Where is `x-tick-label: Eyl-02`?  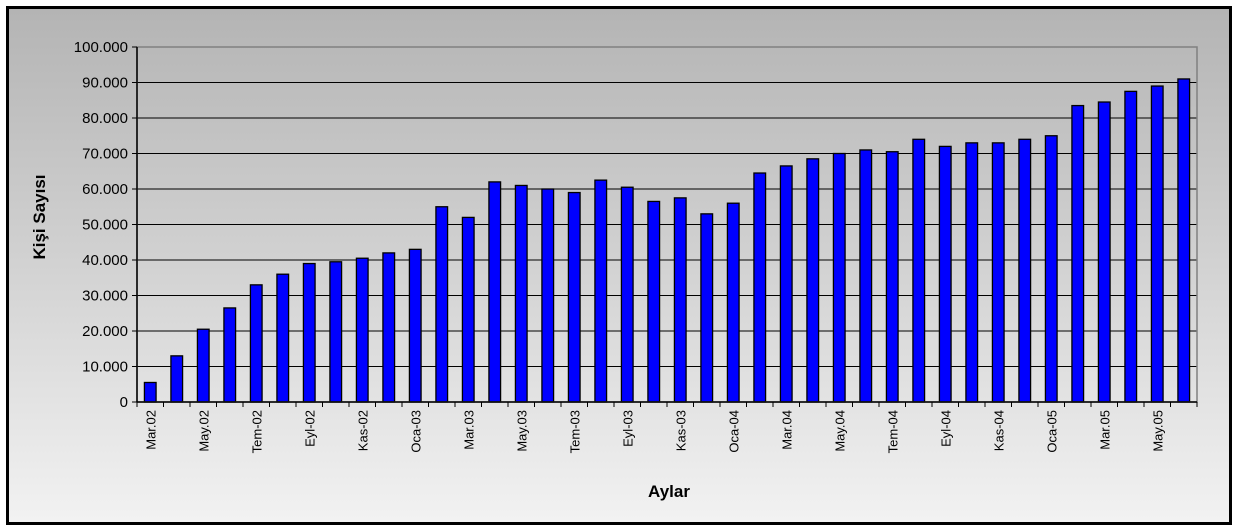 x-tick-label: Eyl-02 is located at coordinates (309, 428).